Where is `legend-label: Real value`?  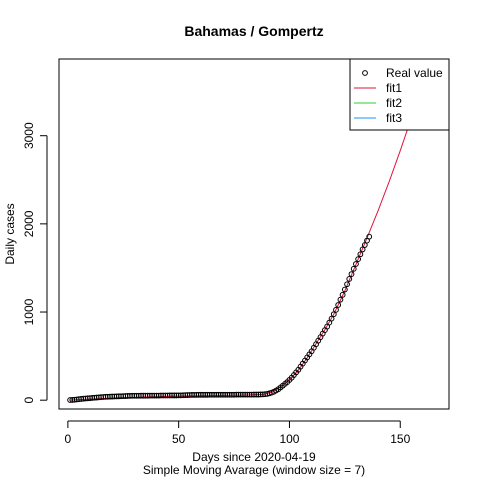
legend-label: Real value is located at coordinates (414, 73).